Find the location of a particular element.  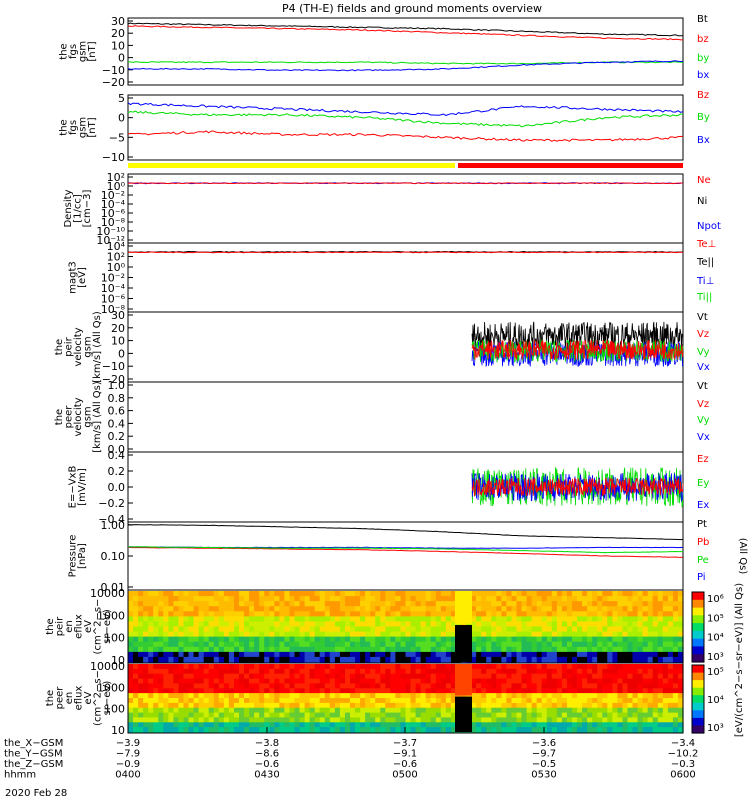

colorbar-tick: 10⁵ is located at coordinates (715, 618).